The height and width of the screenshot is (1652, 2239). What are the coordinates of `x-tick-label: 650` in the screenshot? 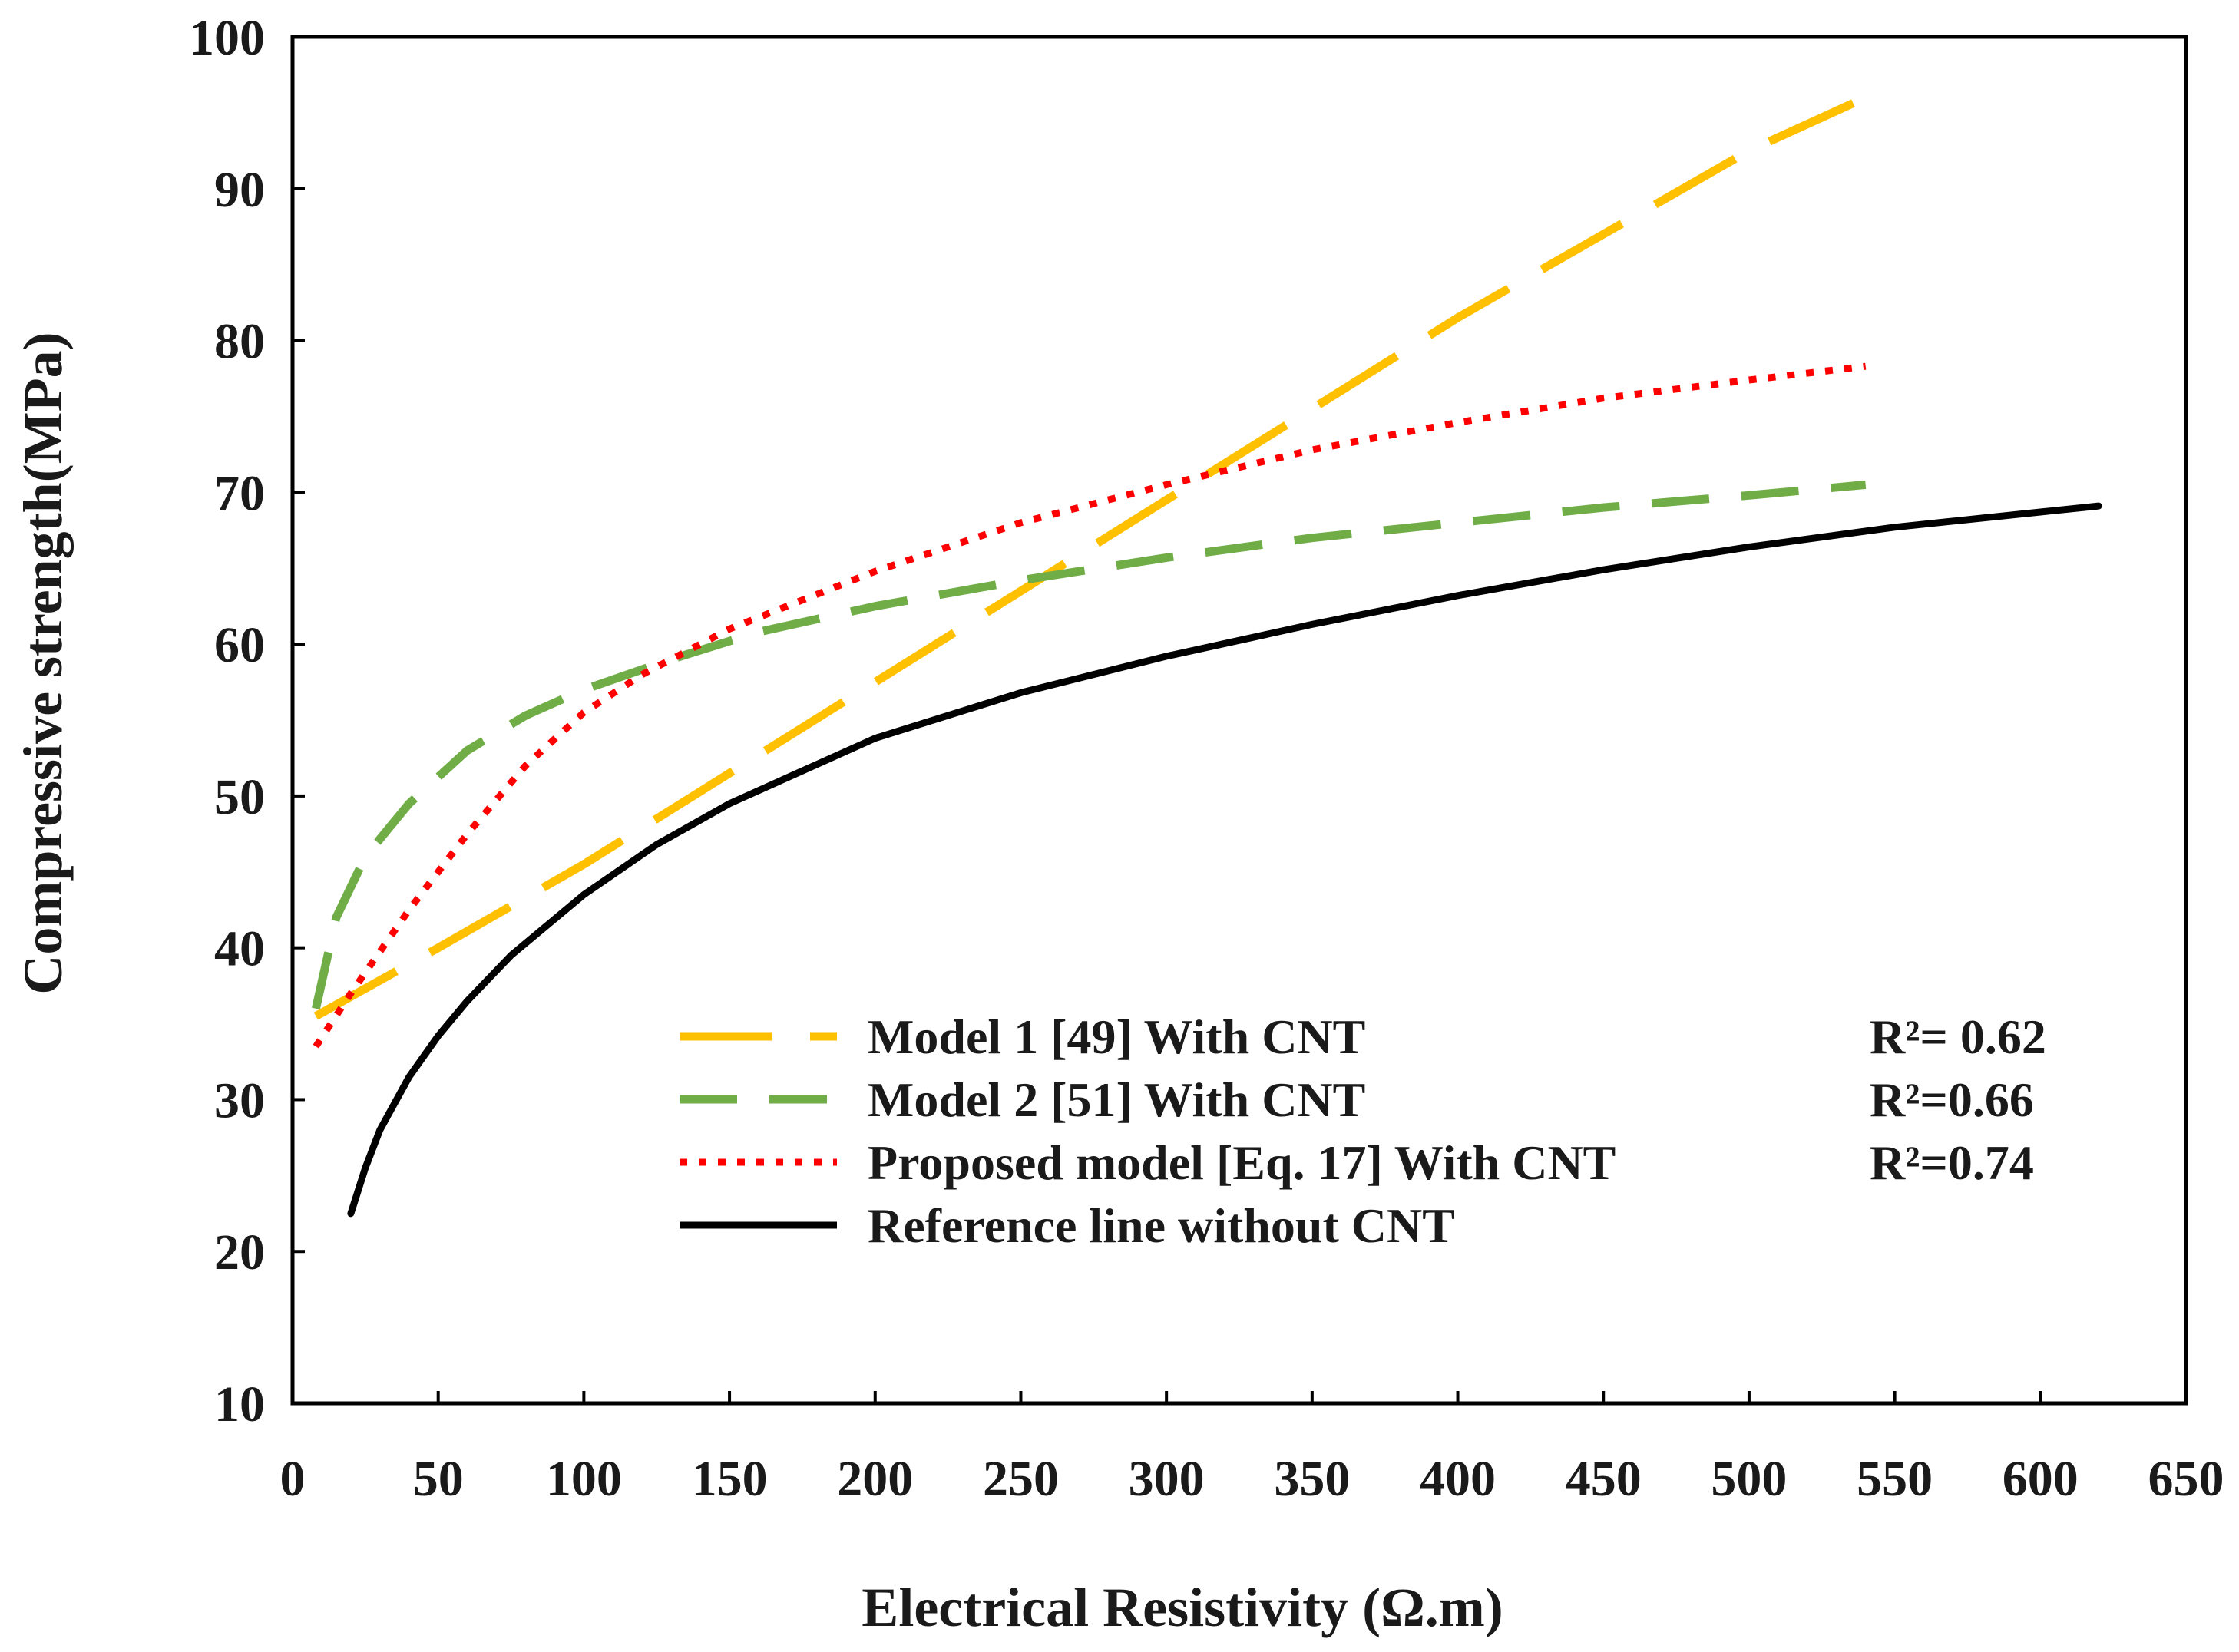 It's located at (2186, 1479).